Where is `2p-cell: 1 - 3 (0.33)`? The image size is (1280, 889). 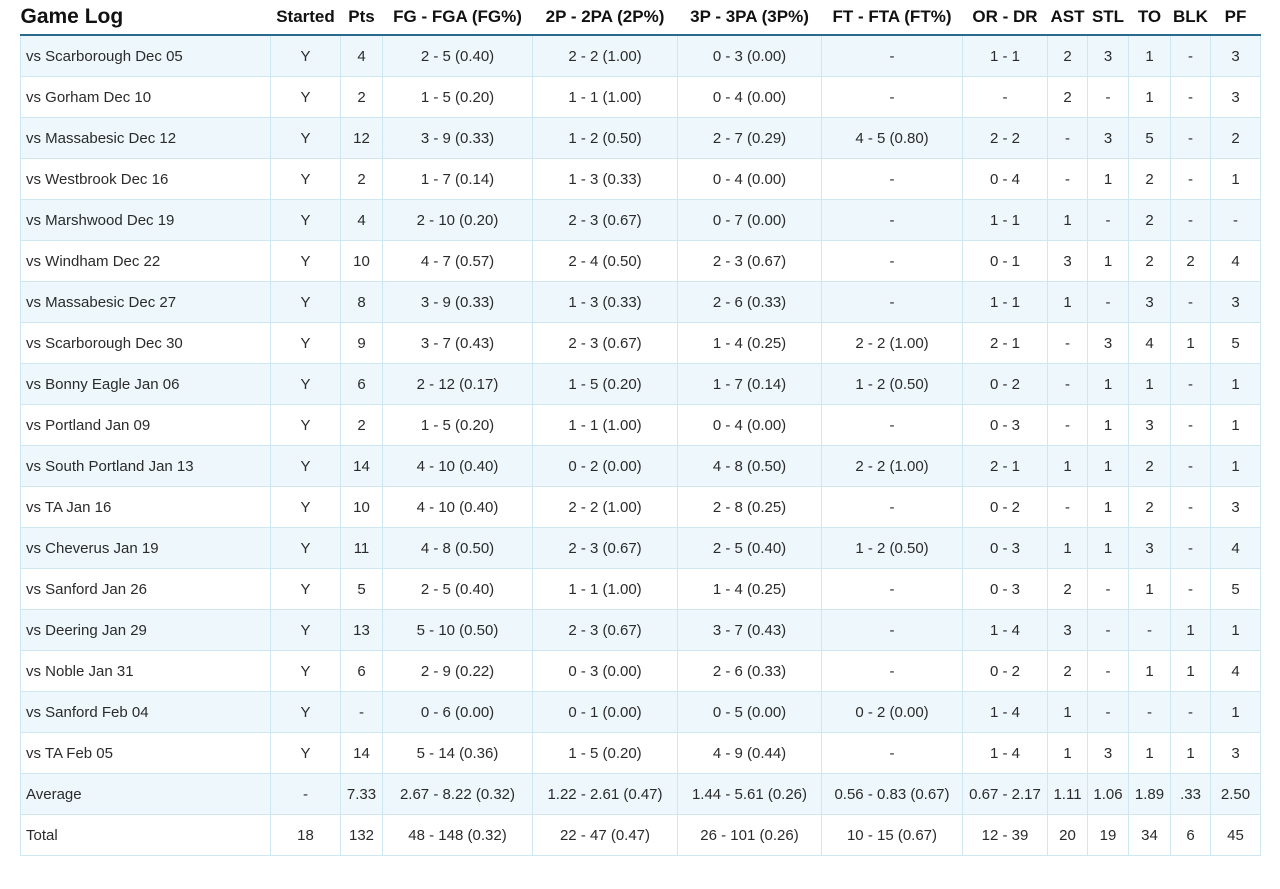
2p-cell: 1 - 3 (0.33) is located at coordinates (605, 179).